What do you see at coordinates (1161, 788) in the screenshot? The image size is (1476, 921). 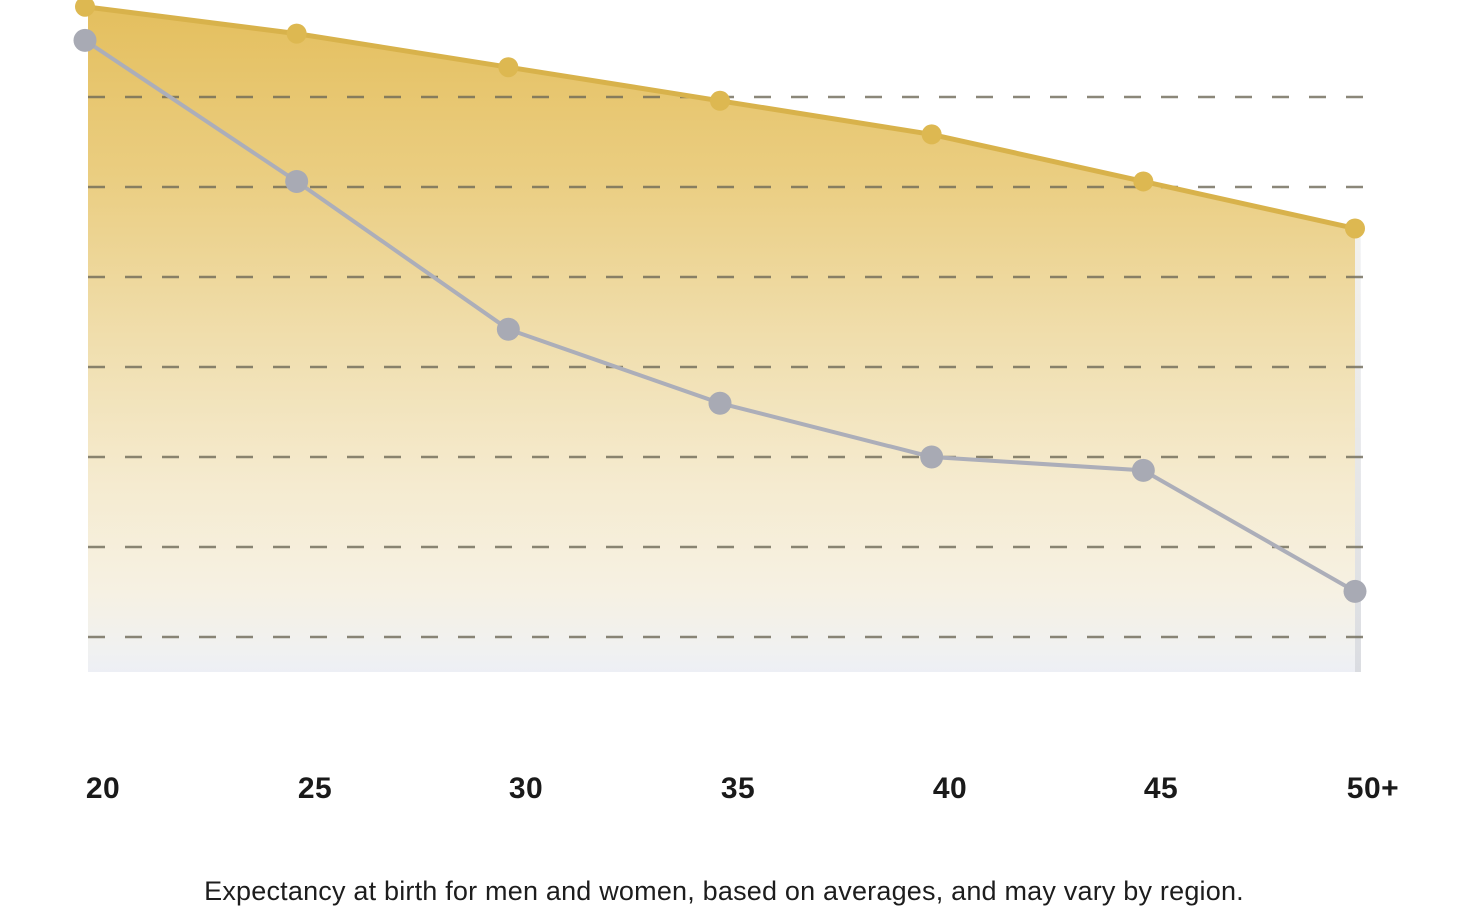 I see `x-axis-label: 45` at bounding box center [1161, 788].